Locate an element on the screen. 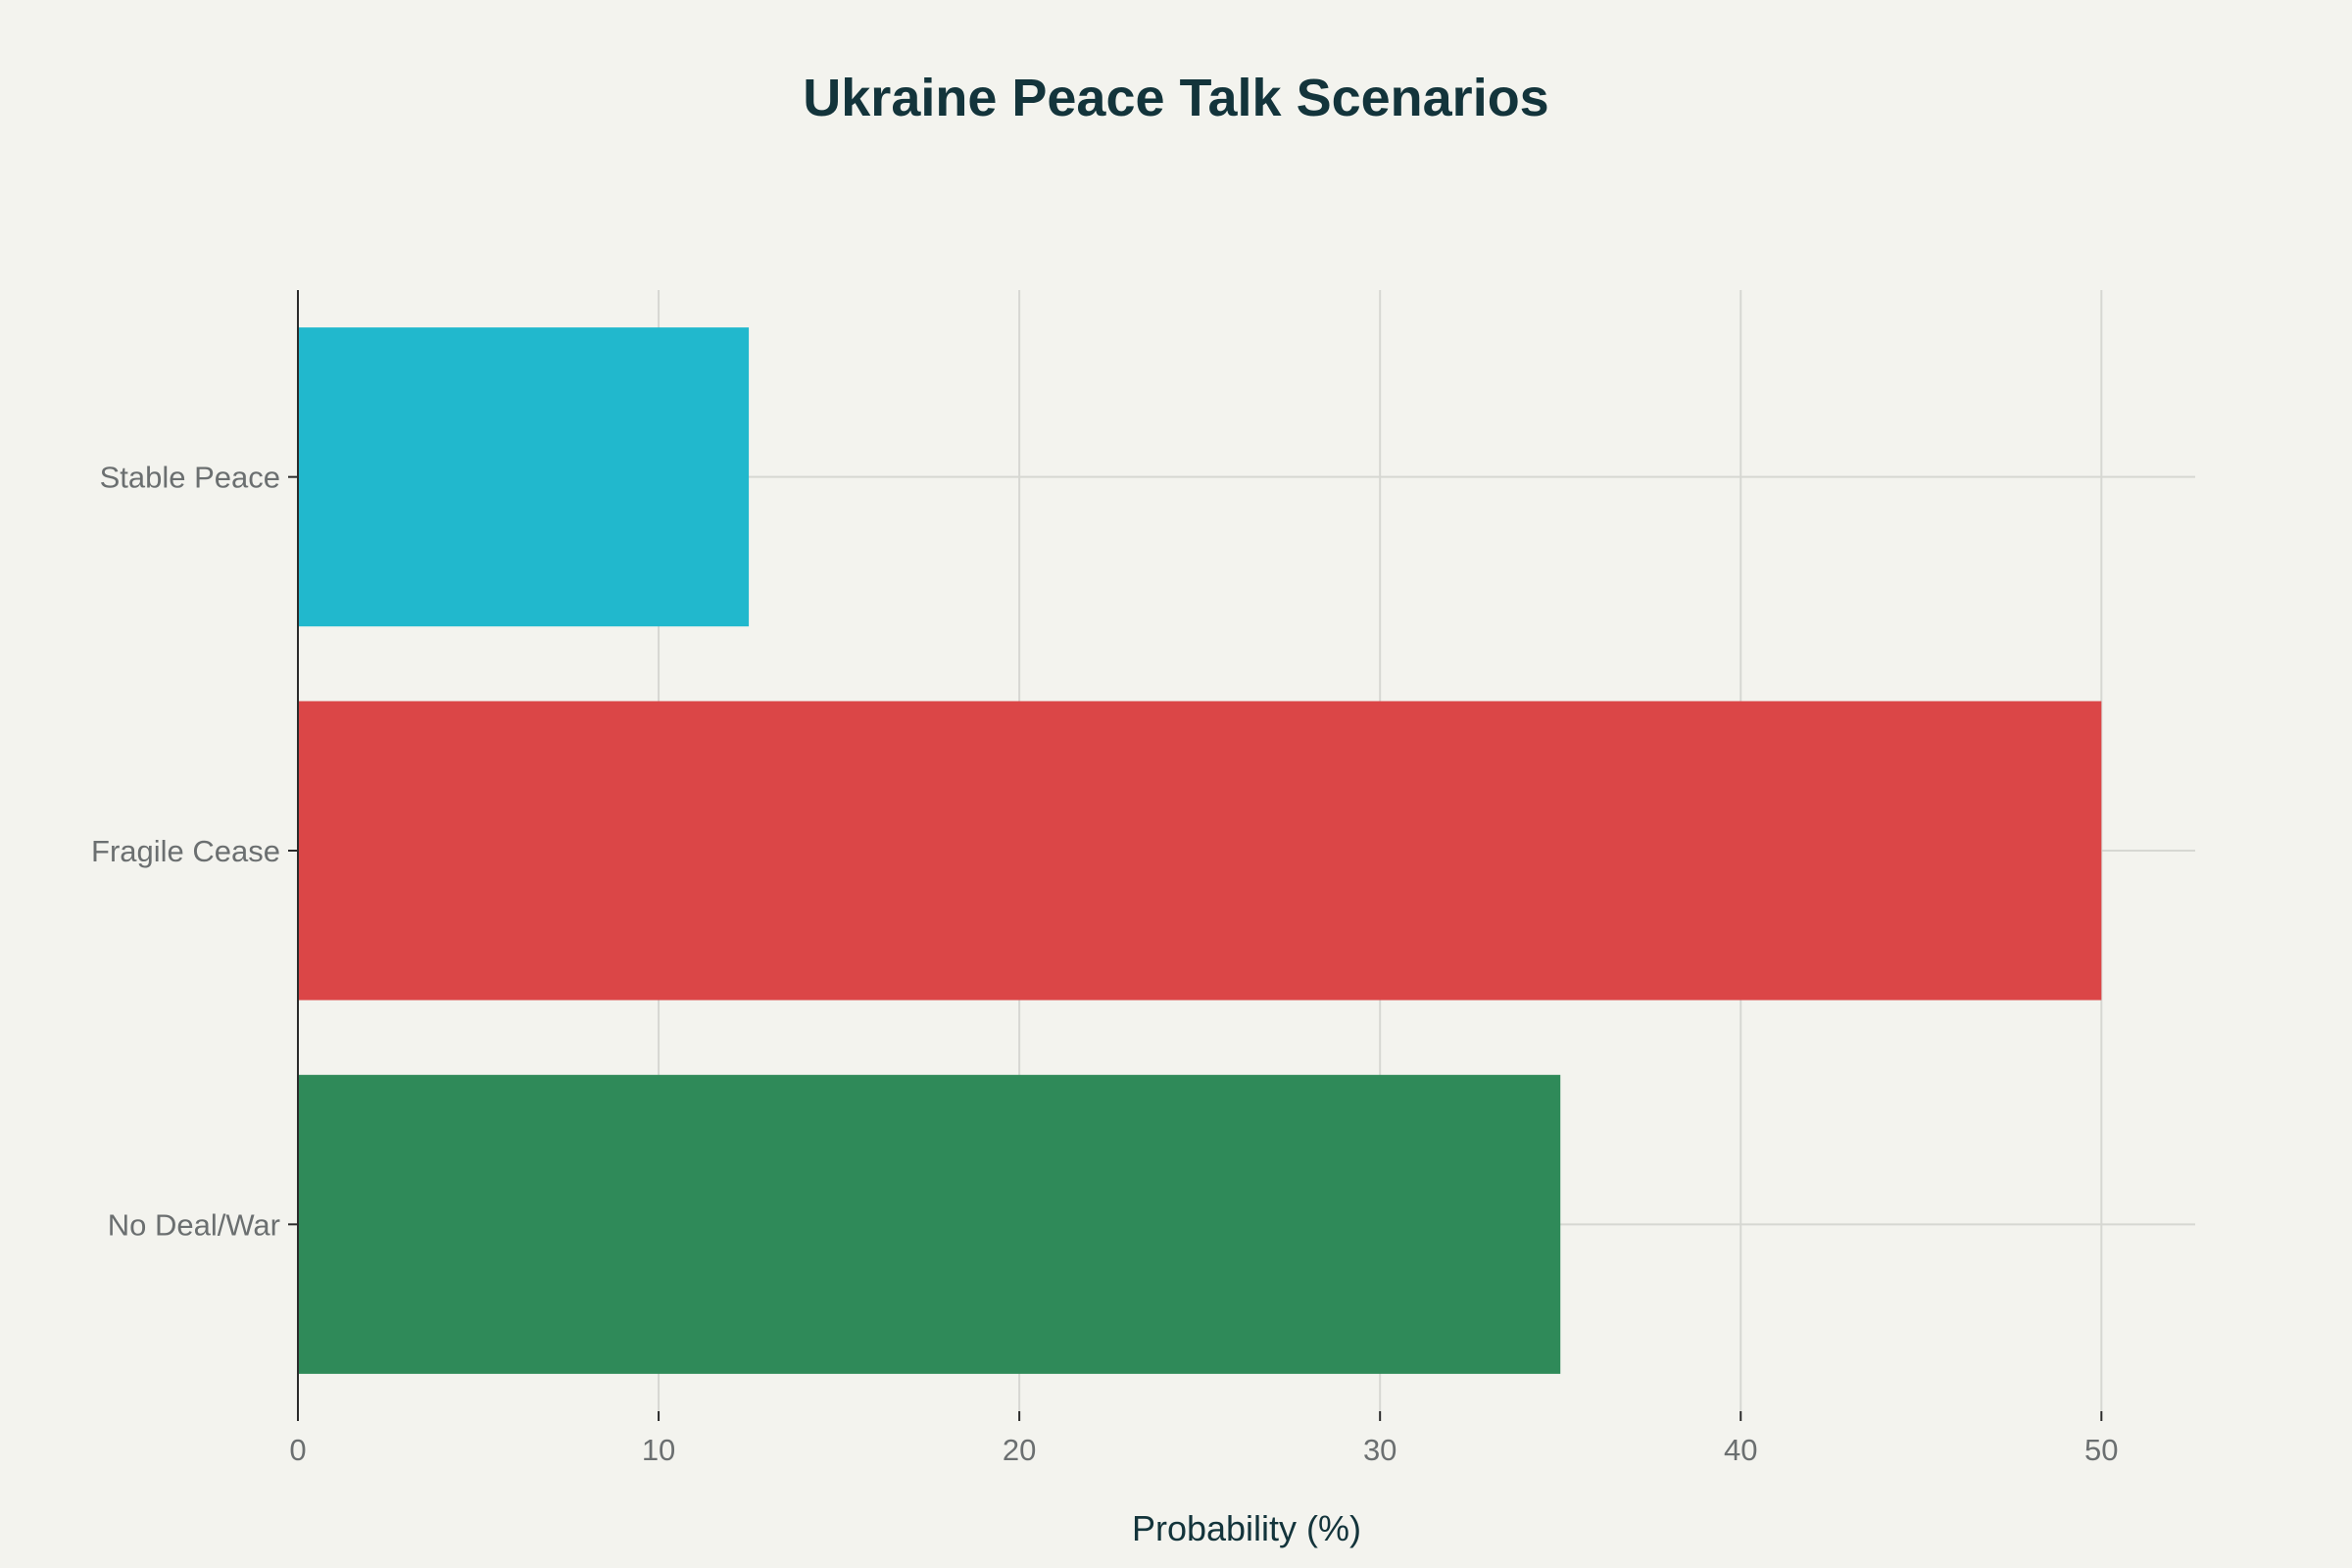 This screenshot has width=2352, height=1568. chart-title: Ukraine Peace Talk Scenarios is located at coordinates (1175, 98).